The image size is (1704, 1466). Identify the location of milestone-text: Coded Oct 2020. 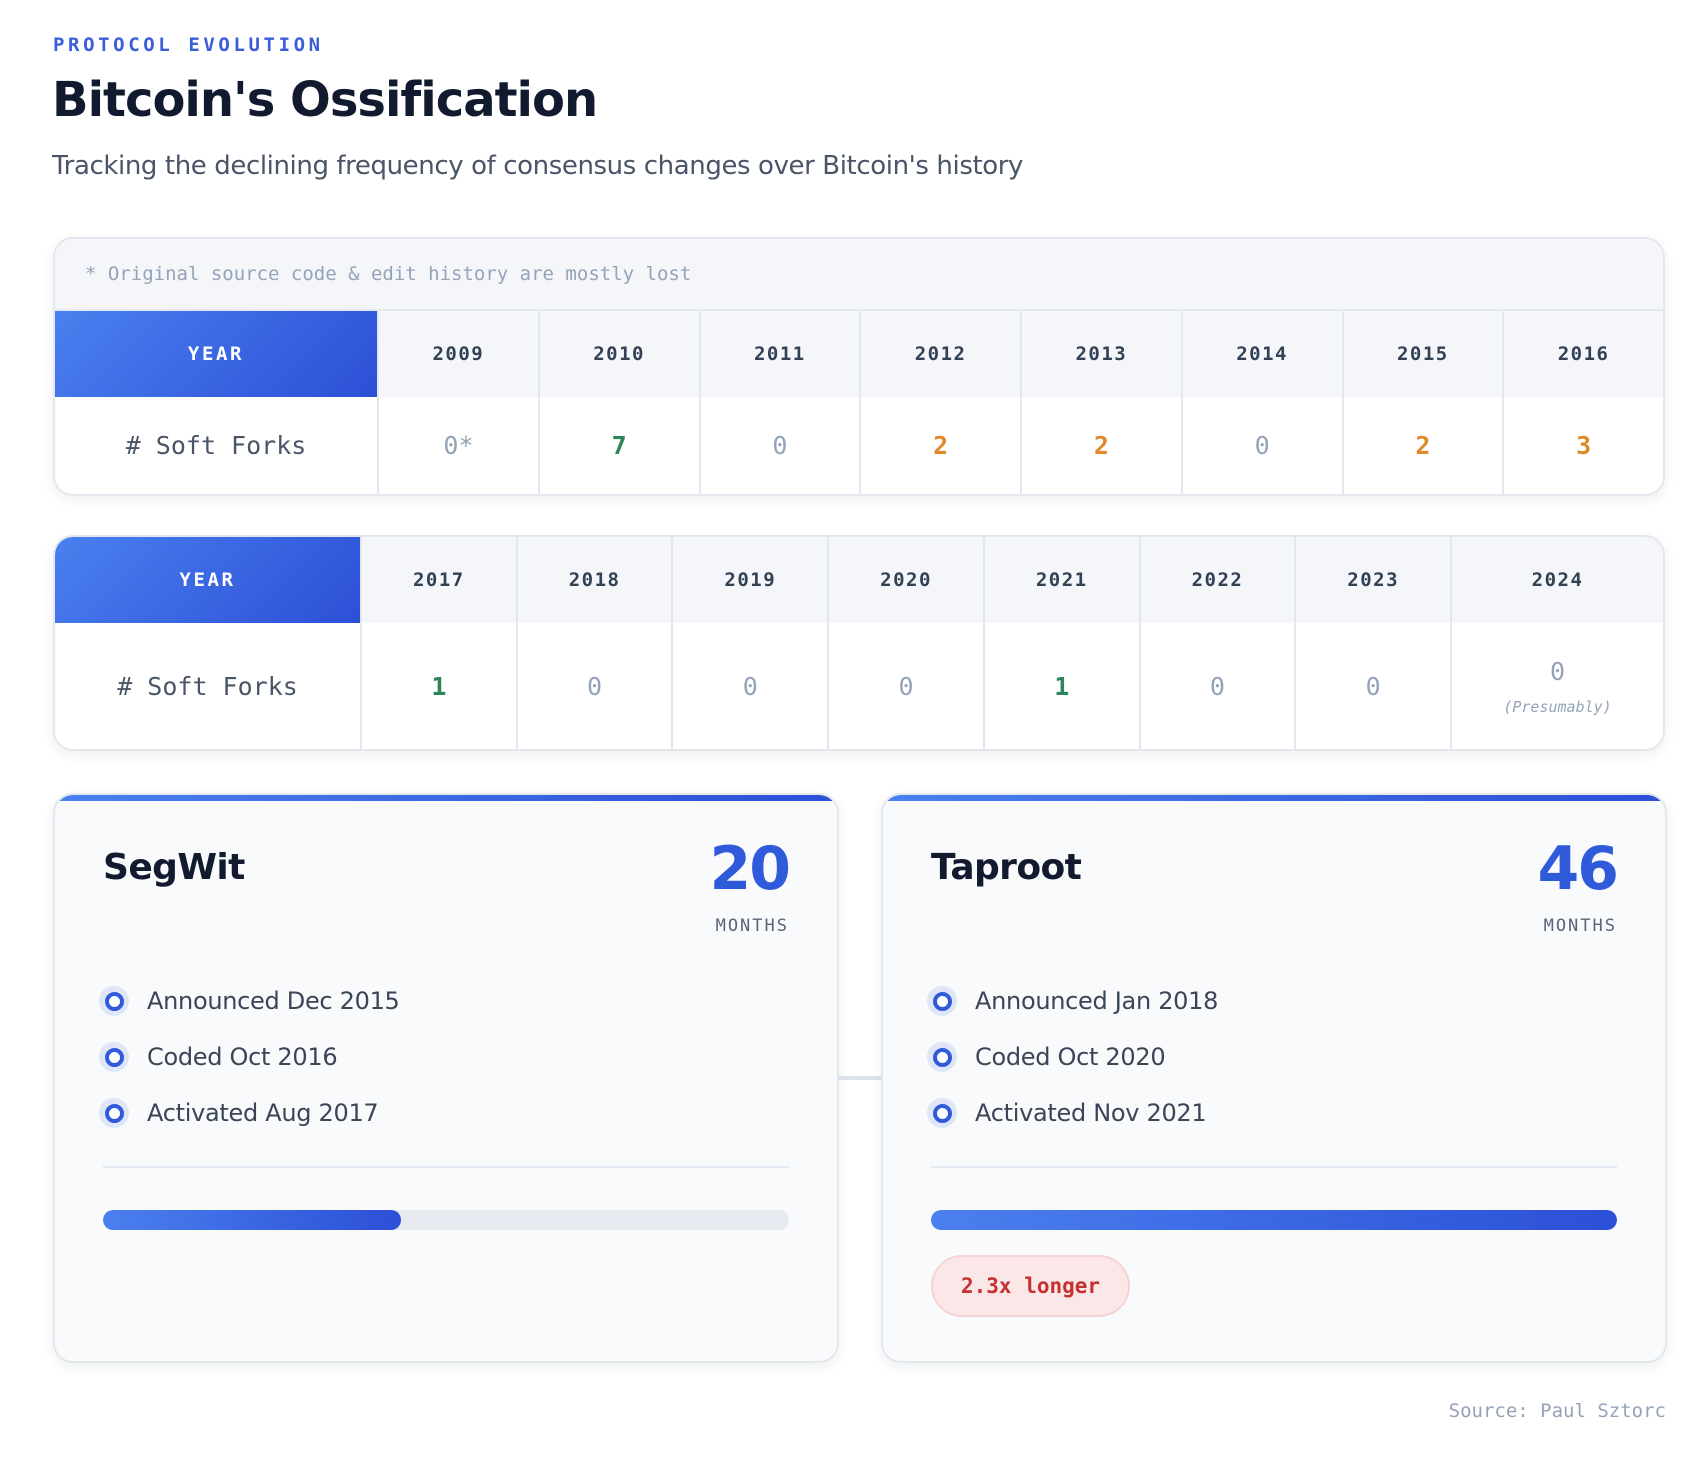
(1070, 1057).